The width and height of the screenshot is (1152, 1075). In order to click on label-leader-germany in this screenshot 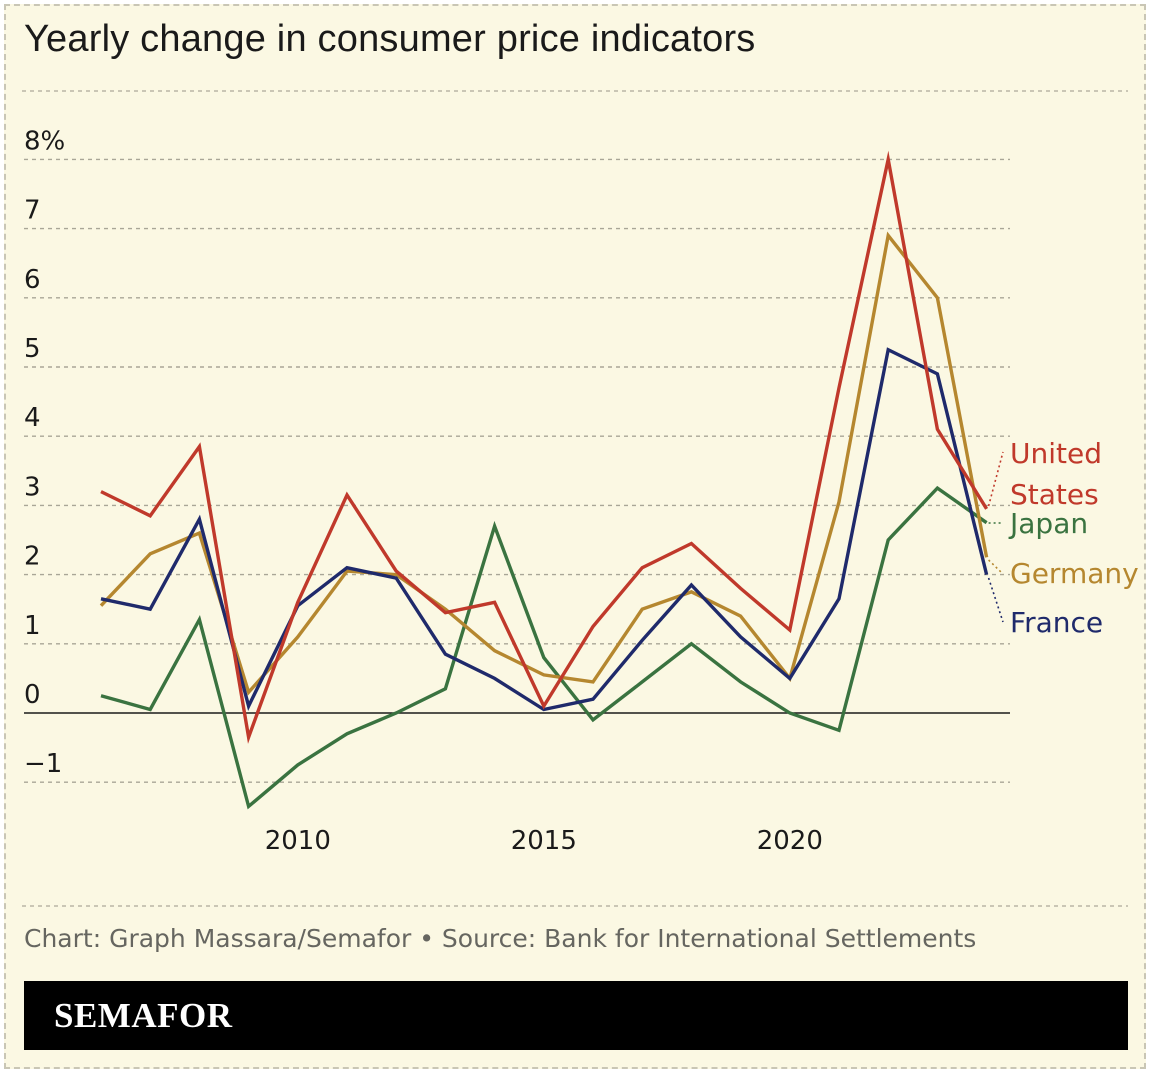, I will do `click(996, 567)`.